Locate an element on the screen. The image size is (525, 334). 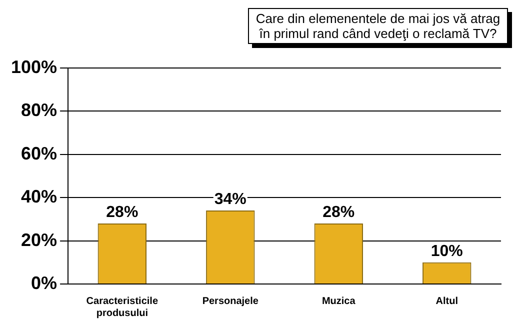
y-tick-label: 40% is located at coordinates (39, 196).